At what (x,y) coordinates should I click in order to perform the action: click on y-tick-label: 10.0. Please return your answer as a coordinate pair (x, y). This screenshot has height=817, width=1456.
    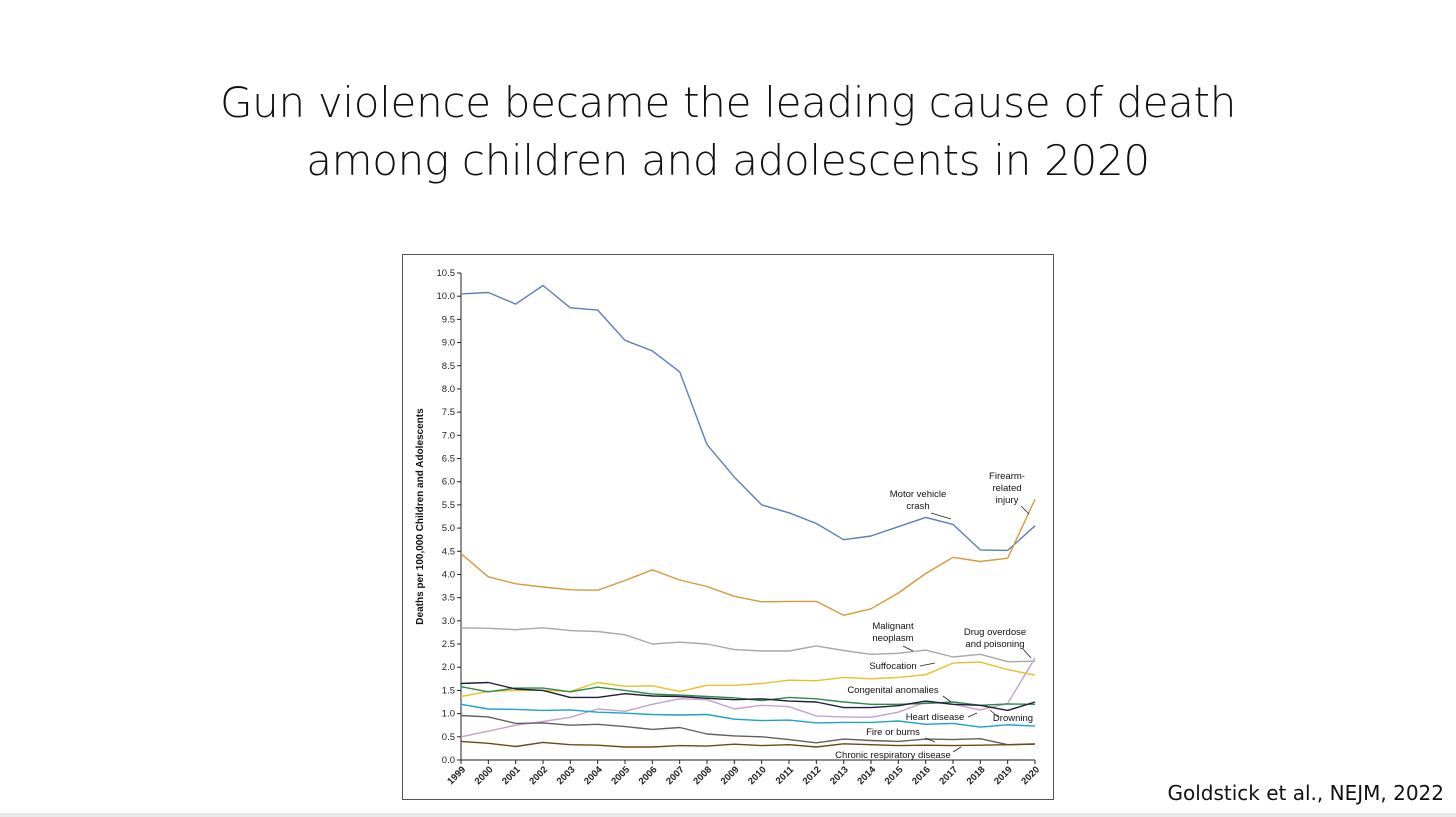
    Looking at the image, I should click on (446, 296).